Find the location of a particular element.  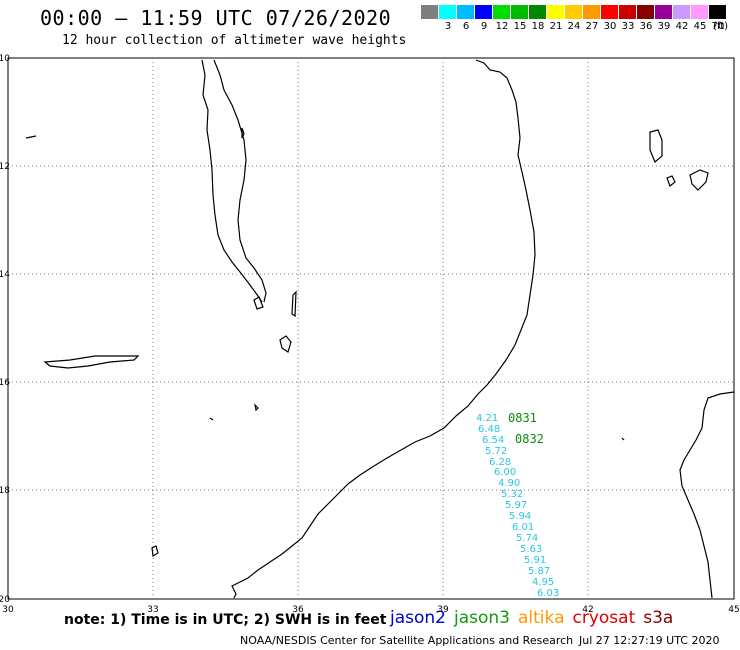

scale-label: 6 is located at coordinates (466, 26).